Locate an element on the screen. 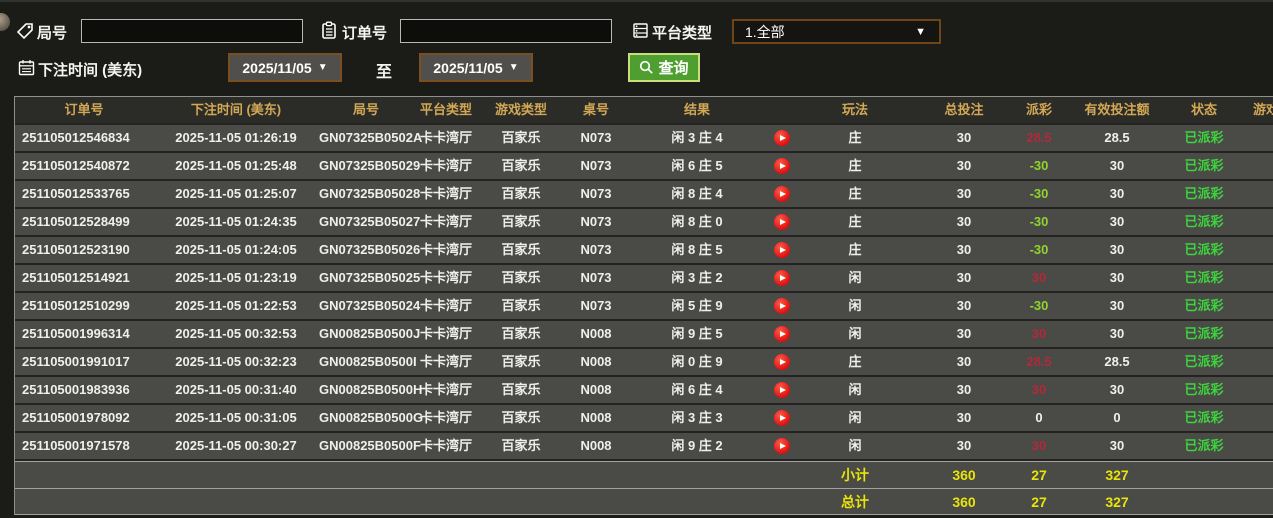 The height and width of the screenshot is (518, 1273). cell-game-no: GN07325B05025 is located at coordinates (370, 277).